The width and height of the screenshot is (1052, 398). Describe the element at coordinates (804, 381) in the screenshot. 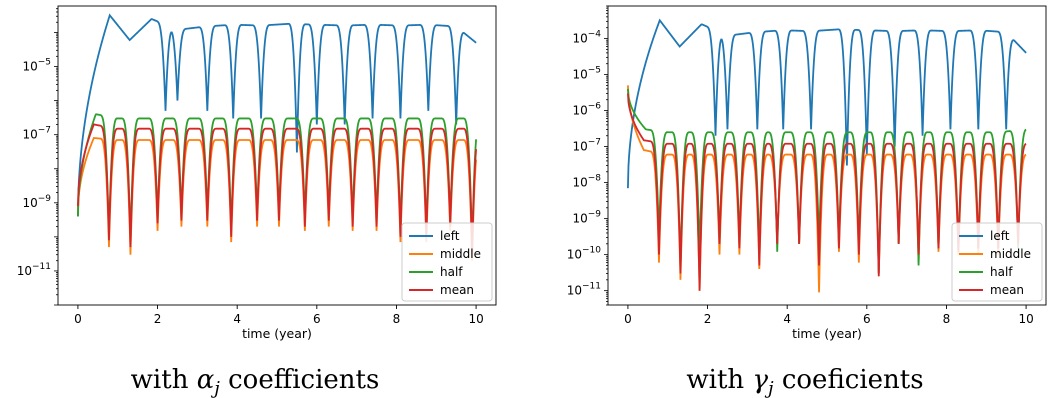

I see `panel-caption: with γj coeficients` at that location.